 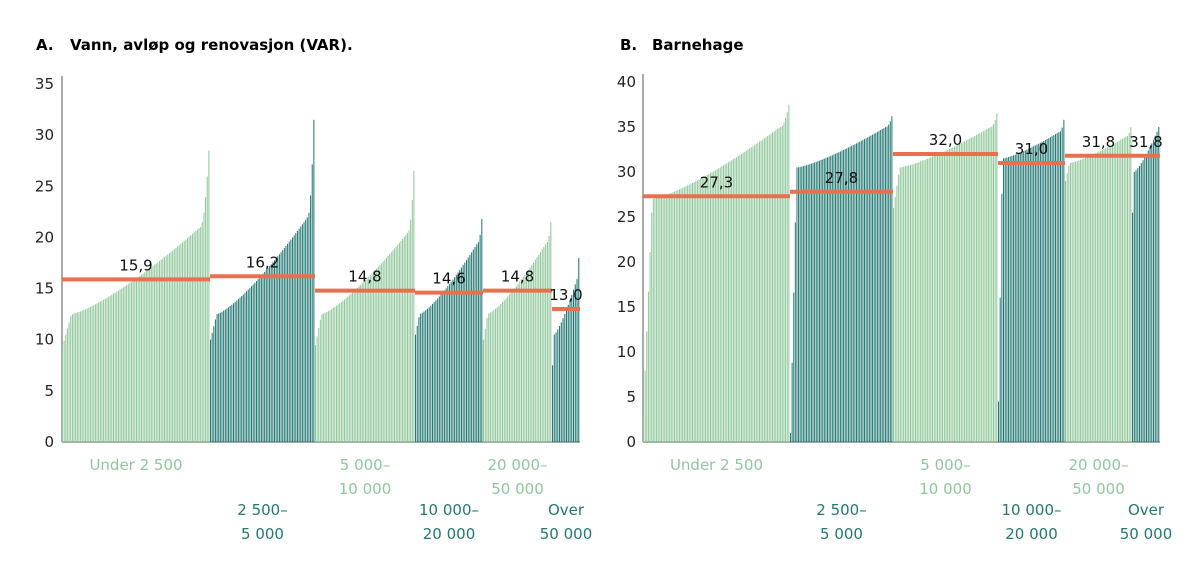 What do you see at coordinates (517, 277) in the screenshot?
I see `mean-data-label: 14,8` at bounding box center [517, 277].